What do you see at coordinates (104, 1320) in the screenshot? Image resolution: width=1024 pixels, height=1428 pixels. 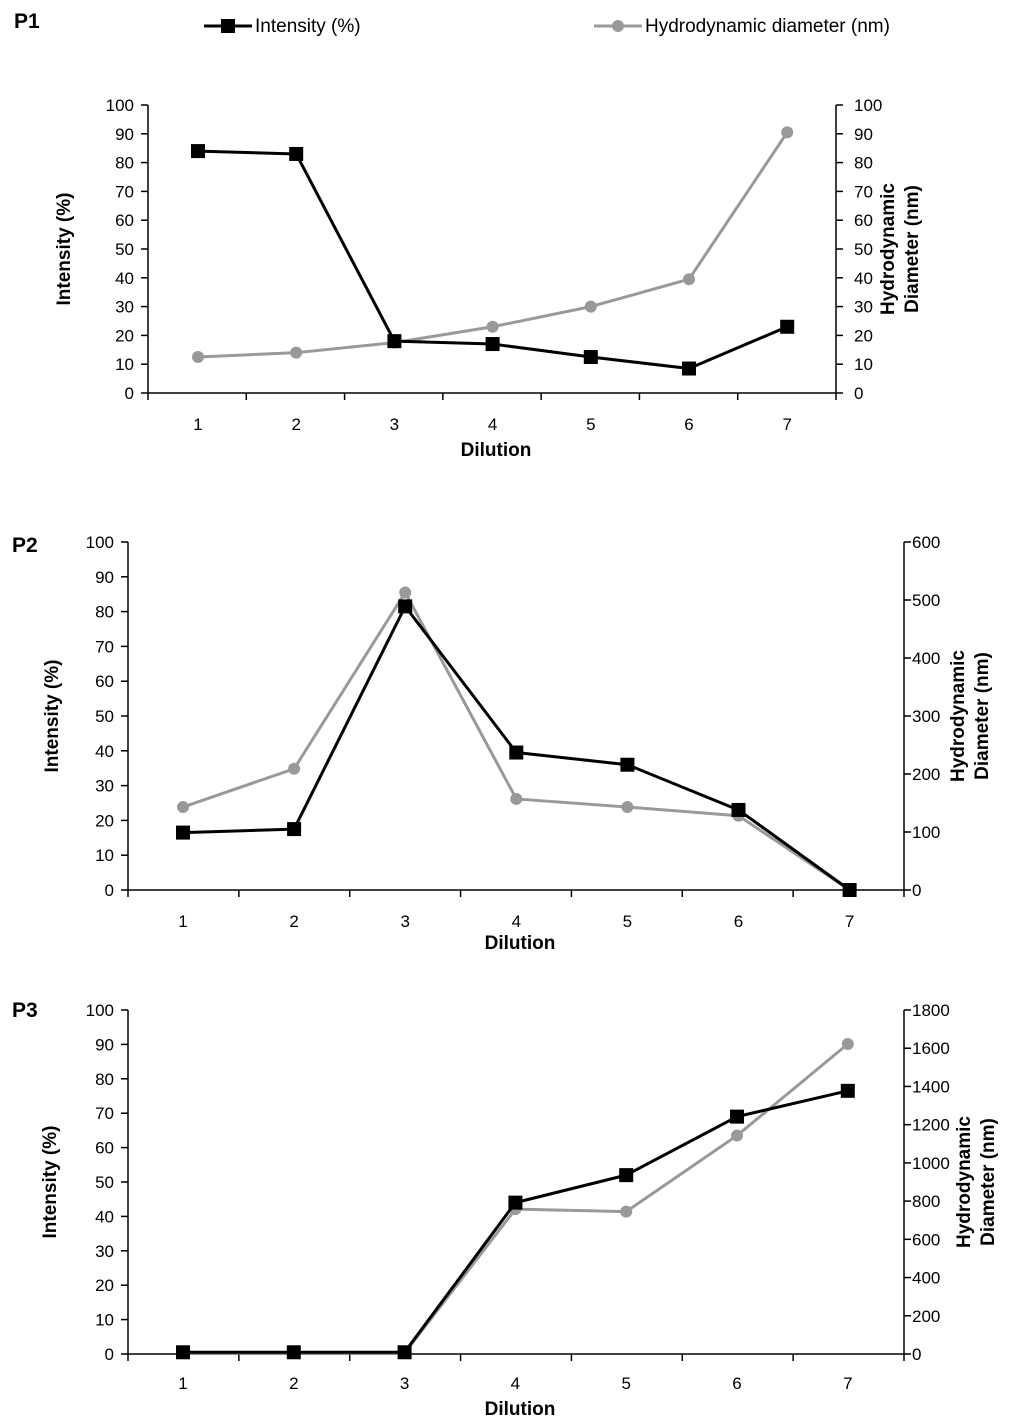 I see `p3-y-tick-label: 10` at bounding box center [104, 1320].